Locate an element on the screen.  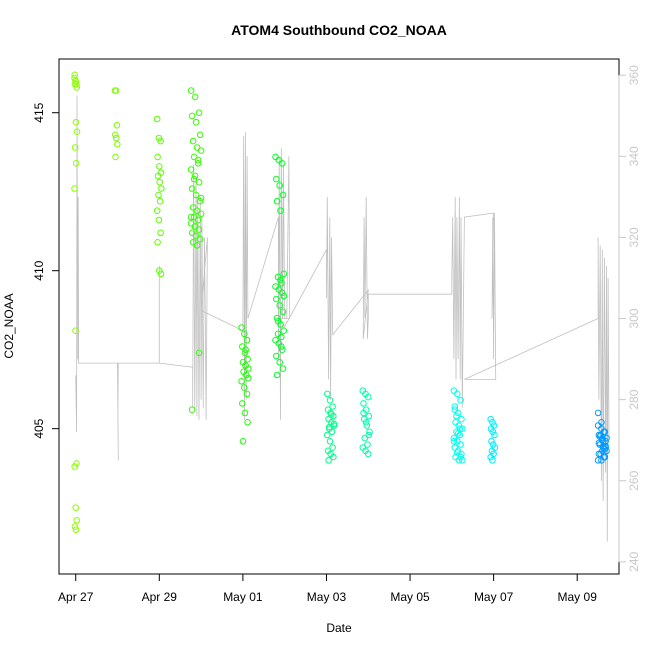
x-tick-label: May 01 is located at coordinates (243, 597).